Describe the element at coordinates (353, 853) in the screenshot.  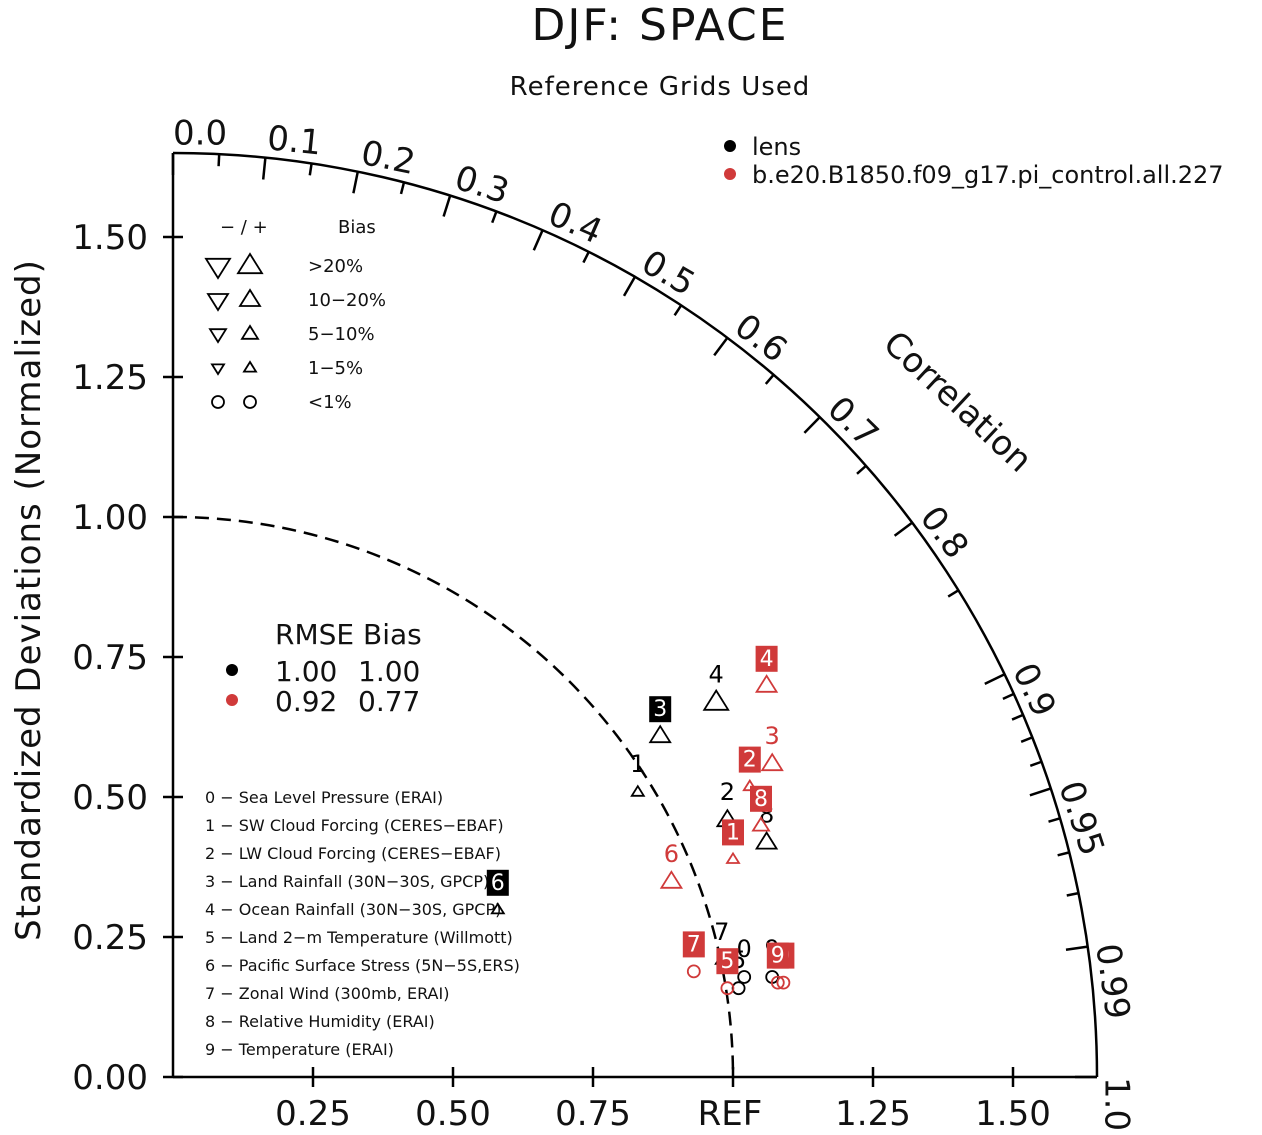
I see `variable-item: 2 − LW Cloud Forcing (CERES−EBAF)` at that location.